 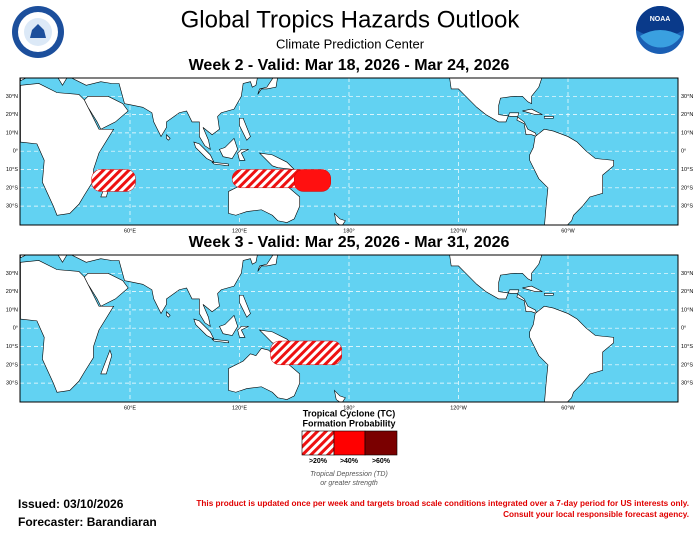 What do you see at coordinates (349, 461) in the screenshot?
I see `legend-level: >40%` at bounding box center [349, 461].